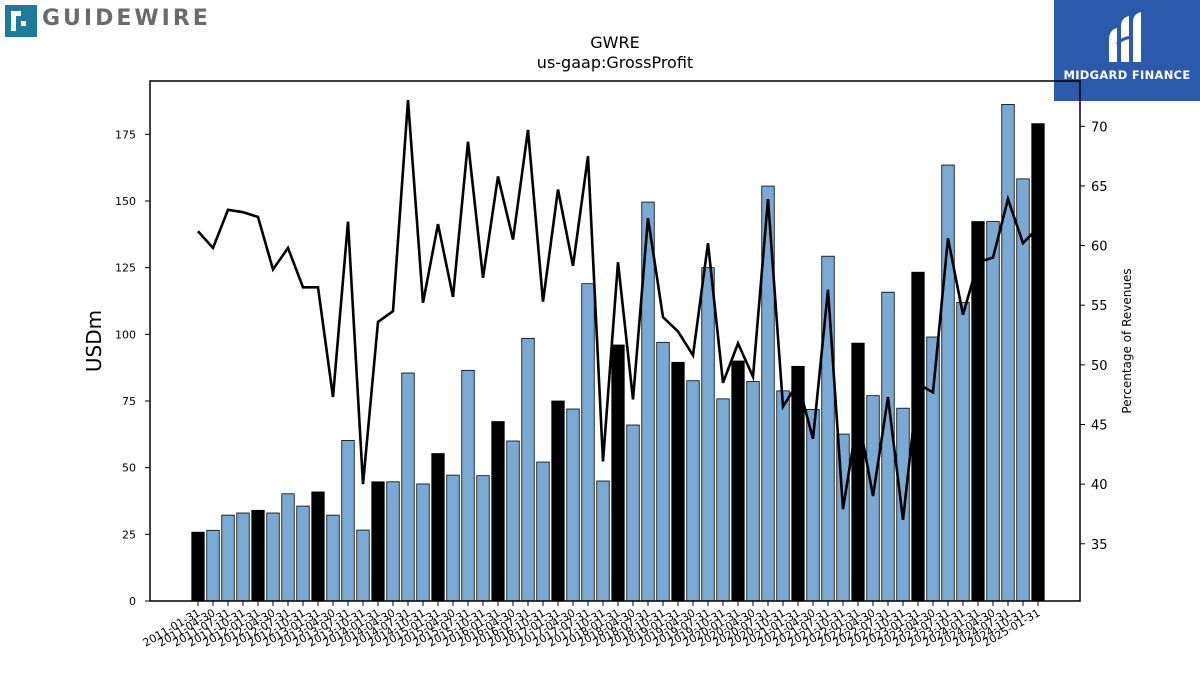 The width and height of the screenshot is (1200, 675). I want to click on y2-tick-label: 45, so click(1099, 425).